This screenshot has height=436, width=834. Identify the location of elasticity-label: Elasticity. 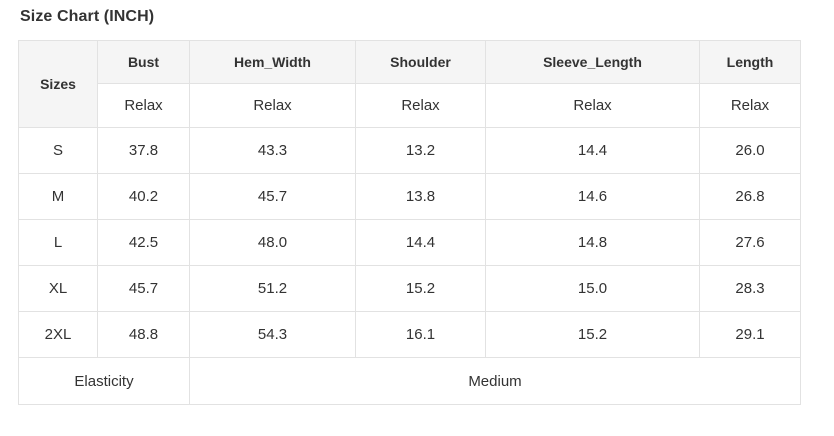
(104, 381).